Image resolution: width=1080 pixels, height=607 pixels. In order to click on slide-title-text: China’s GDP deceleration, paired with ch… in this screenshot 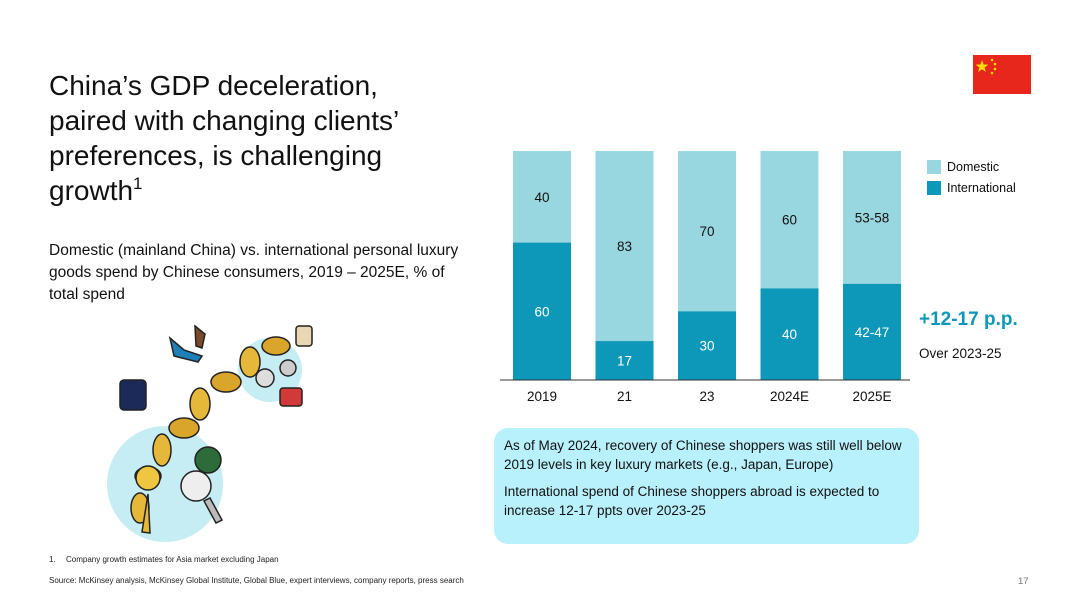, I will do `click(224, 138)`.